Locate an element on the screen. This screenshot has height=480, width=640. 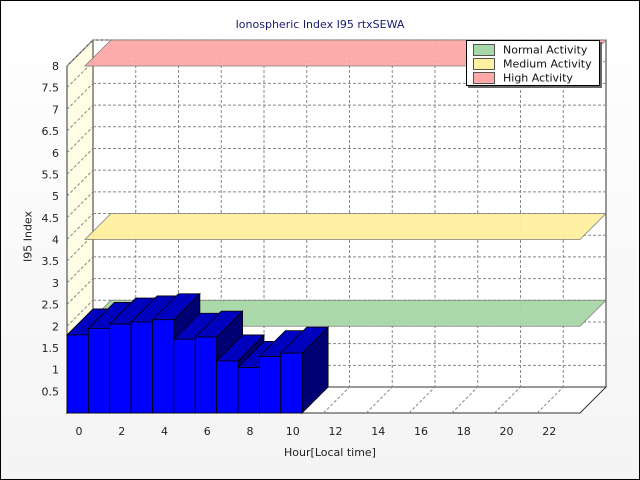
x-tick-label: 4 is located at coordinates (164, 431).